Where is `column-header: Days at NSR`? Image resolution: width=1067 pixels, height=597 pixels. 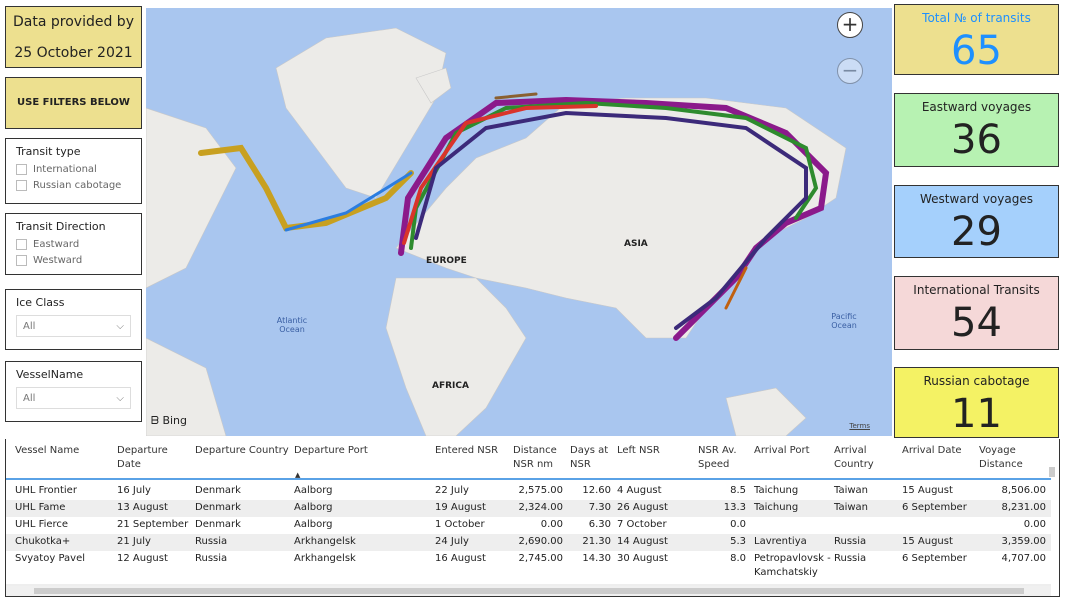
column-header: Days at NSR is located at coordinates (589, 457).